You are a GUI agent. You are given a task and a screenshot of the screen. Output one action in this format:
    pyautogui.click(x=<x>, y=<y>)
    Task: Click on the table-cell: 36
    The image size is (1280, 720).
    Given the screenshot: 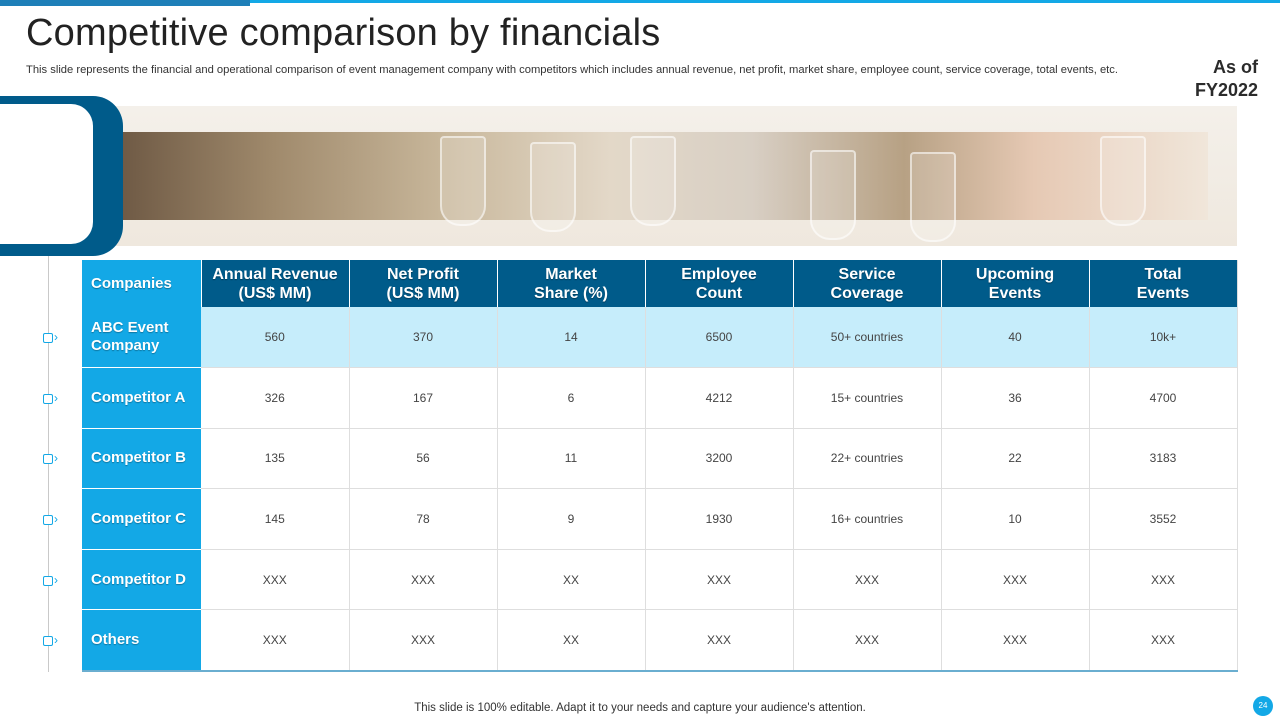 What is the action you would take?
    pyautogui.click(x=1015, y=398)
    